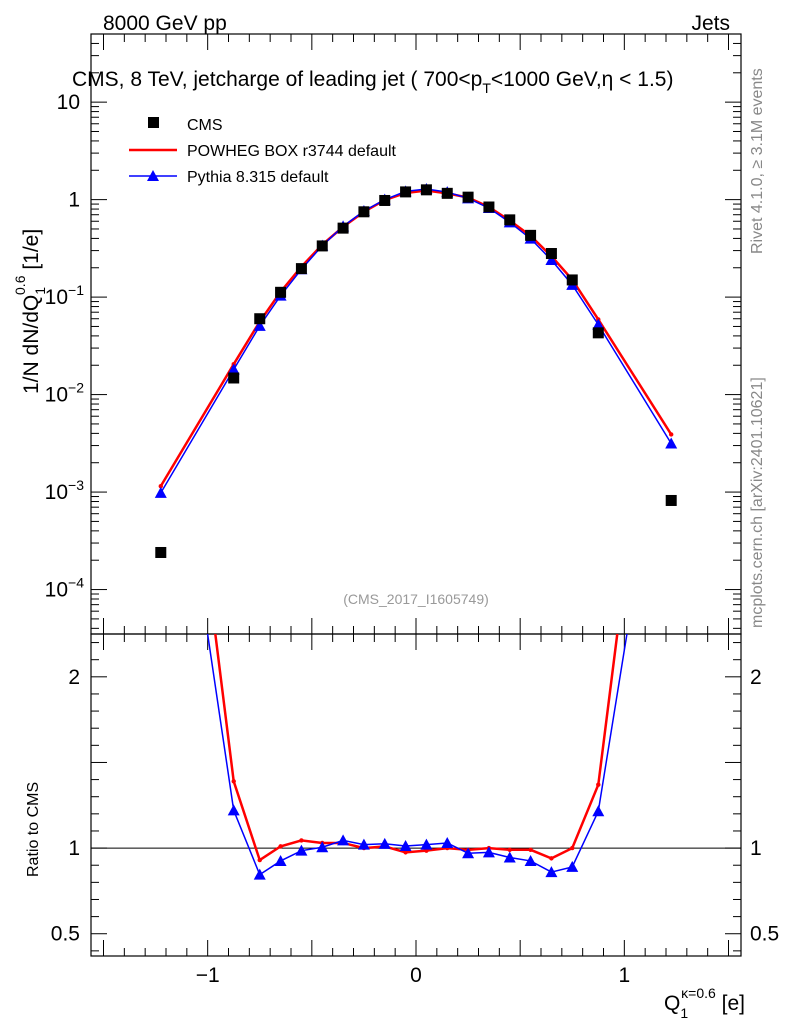 The image size is (786, 1024). What do you see at coordinates (65, 393) in the screenshot?
I see `y-tick-label: 10⁻²` at bounding box center [65, 393].